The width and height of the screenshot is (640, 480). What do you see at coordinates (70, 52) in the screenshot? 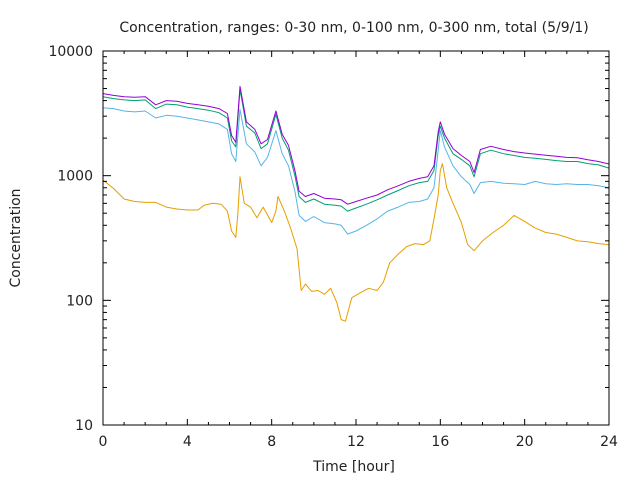
I see `y-tick-label: 10000` at bounding box center [70, 52].